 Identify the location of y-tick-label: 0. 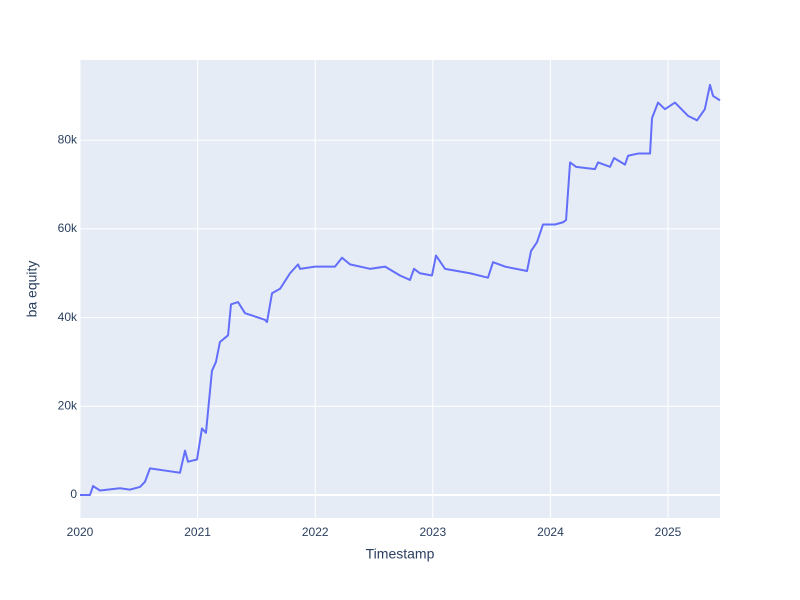
(73, 494).